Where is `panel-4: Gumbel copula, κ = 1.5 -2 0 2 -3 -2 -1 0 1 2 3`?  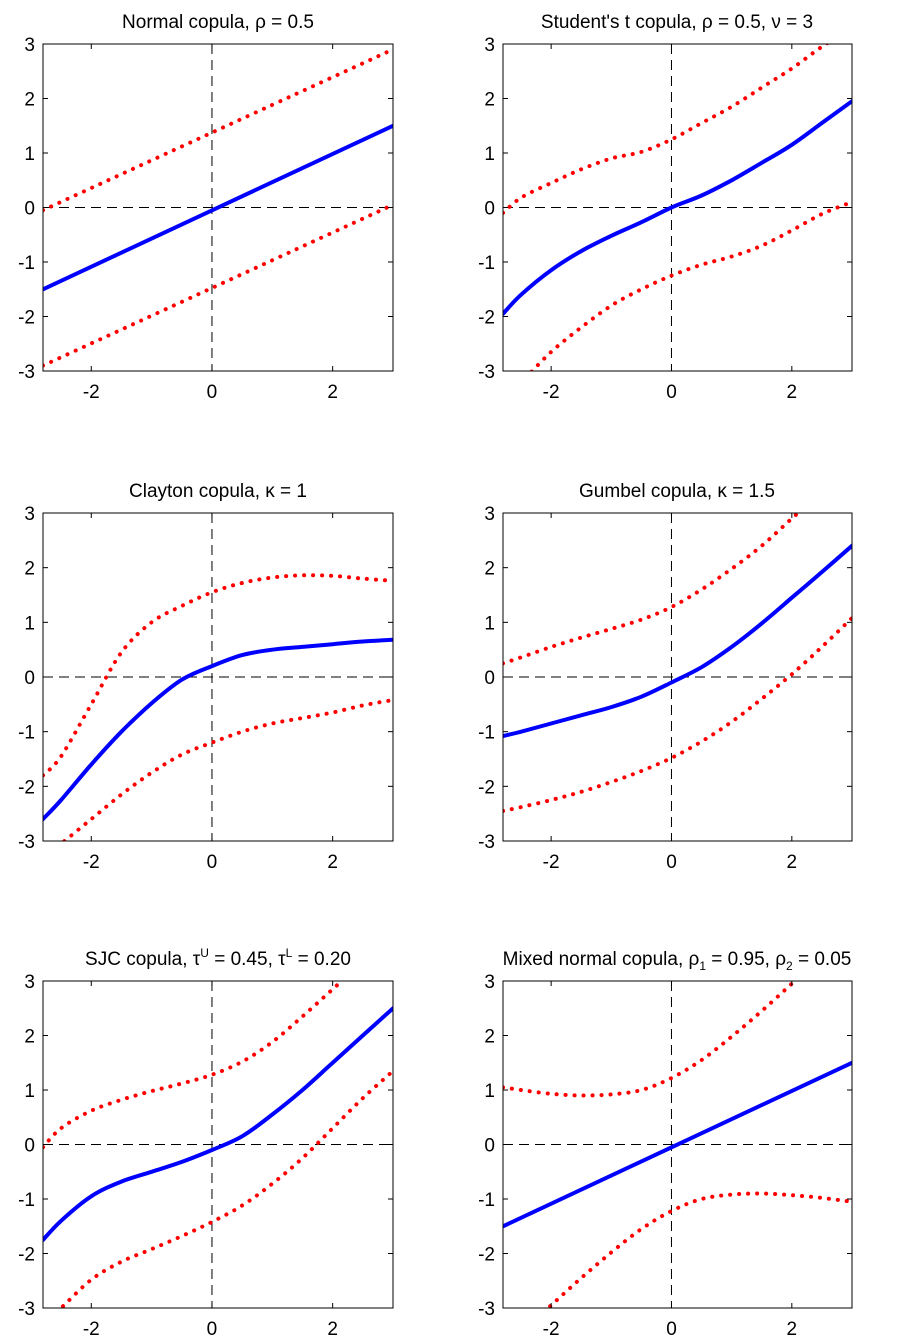 panel-4: Gumbel copula, κ = 1.5 -2 0 2 -3 -2 -1 0 1 2 3 is located at coordinates (665, 677).